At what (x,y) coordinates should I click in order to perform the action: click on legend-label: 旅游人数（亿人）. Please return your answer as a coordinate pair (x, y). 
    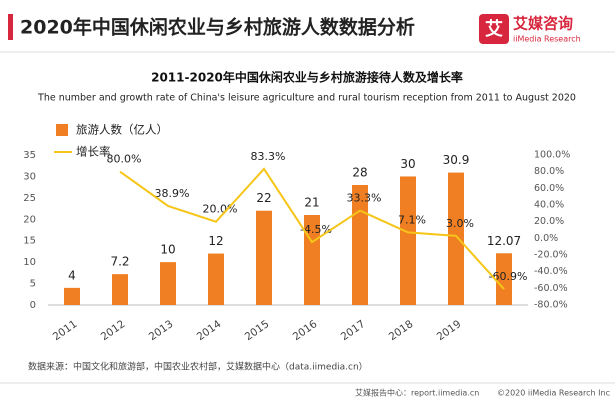
    Looking at the image, I should click on (122, 130).